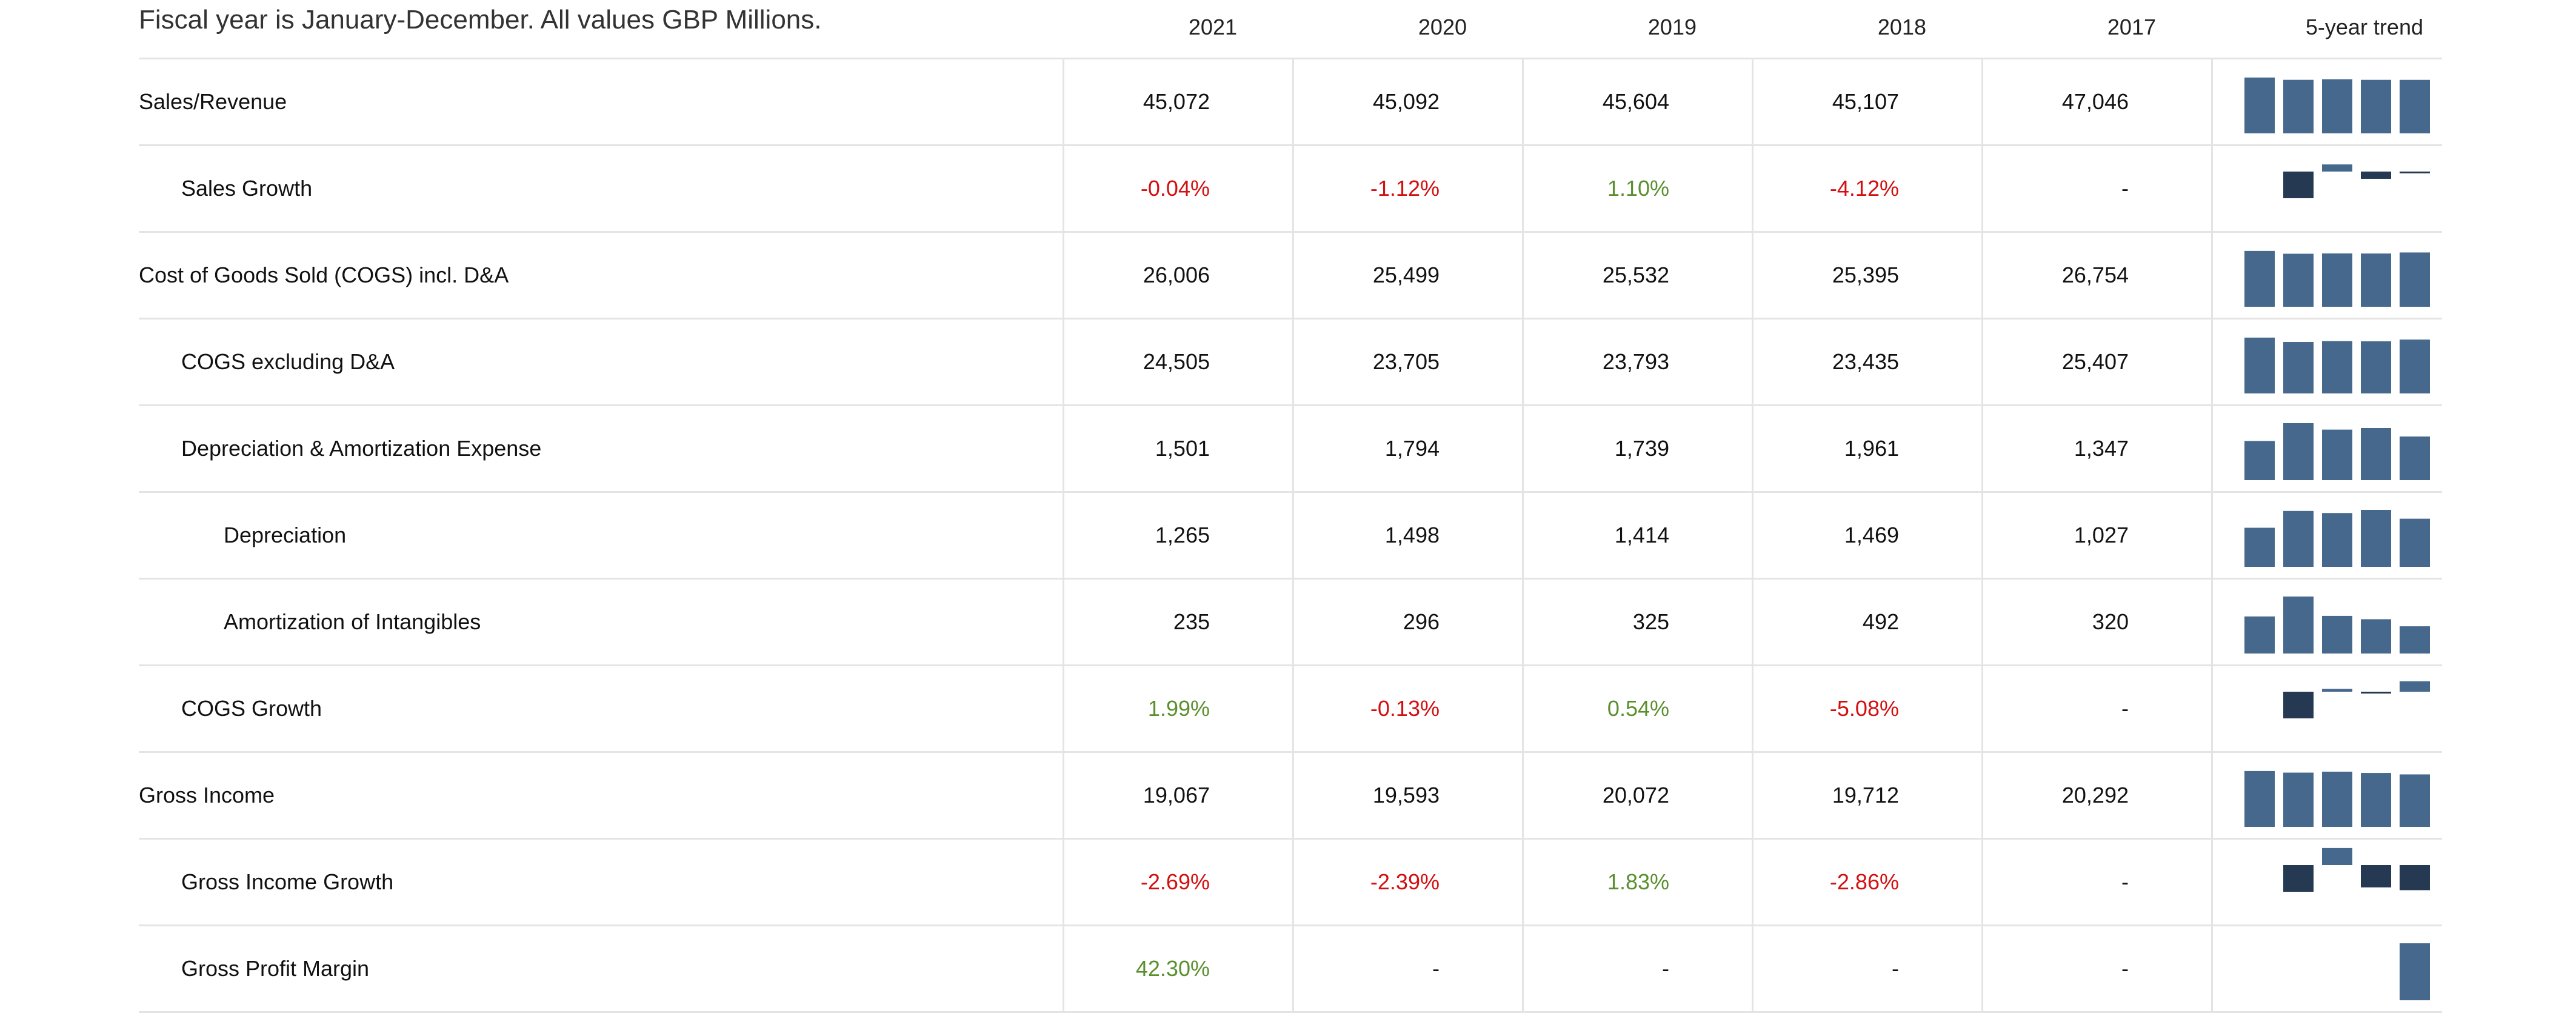  What do you see at coordinates (1642, 535) in the screenshot?
I see `value-cell-2019: 1,414` at bounding box center [1642, 535].